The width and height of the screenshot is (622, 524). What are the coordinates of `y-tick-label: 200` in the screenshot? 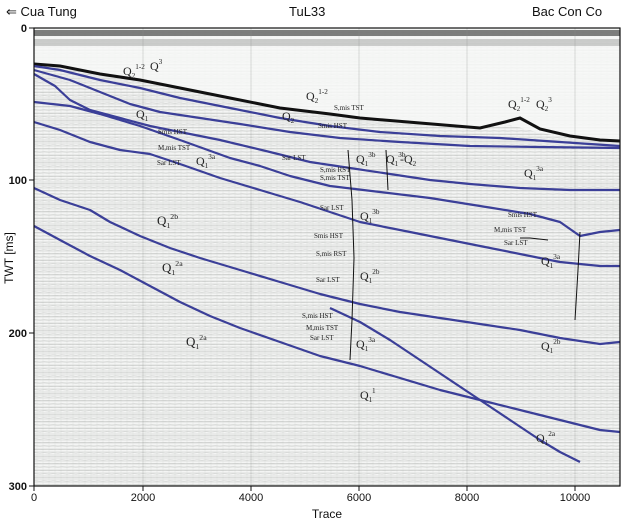 It's located at (18, 334).